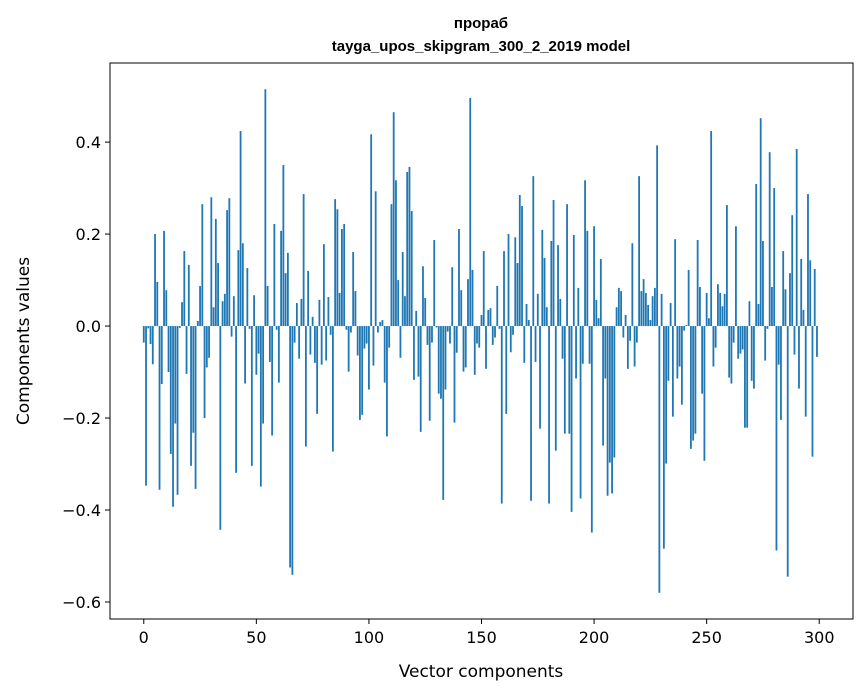 The height and width of the screenshot is (696, 867). Describe the element at coordinates (88, 326) in the screenshot. I see `y-tick-label: 0.0` at that location.